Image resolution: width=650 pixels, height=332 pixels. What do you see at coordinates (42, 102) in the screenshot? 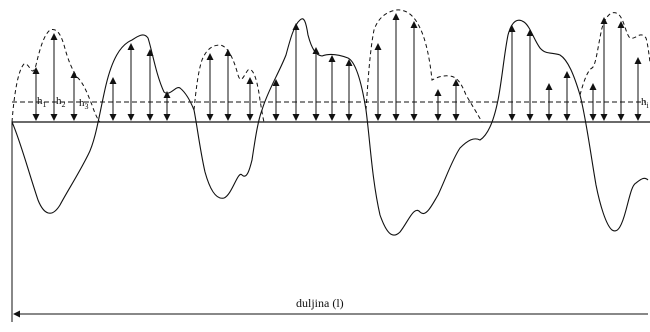
I see `label-h1: h1` at bounding box center [42, 102].